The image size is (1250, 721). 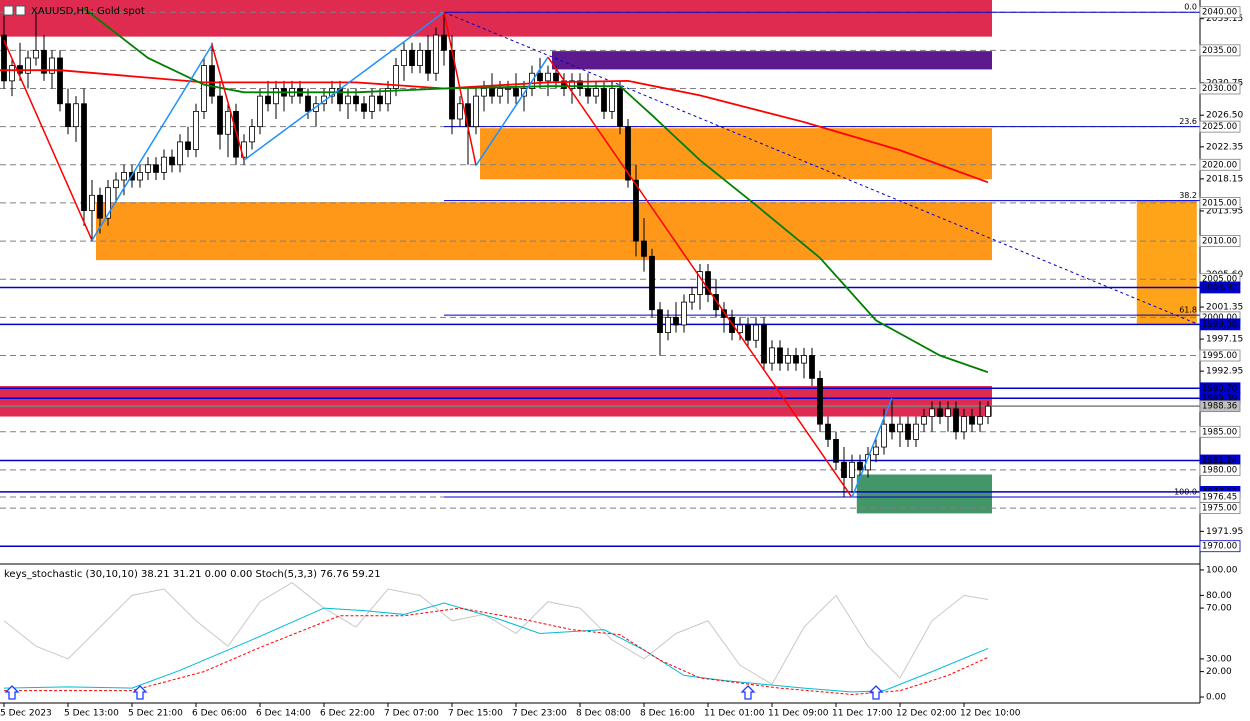 I want to click on y-tick-label: 1971.95, so click(x=1224, y=532).